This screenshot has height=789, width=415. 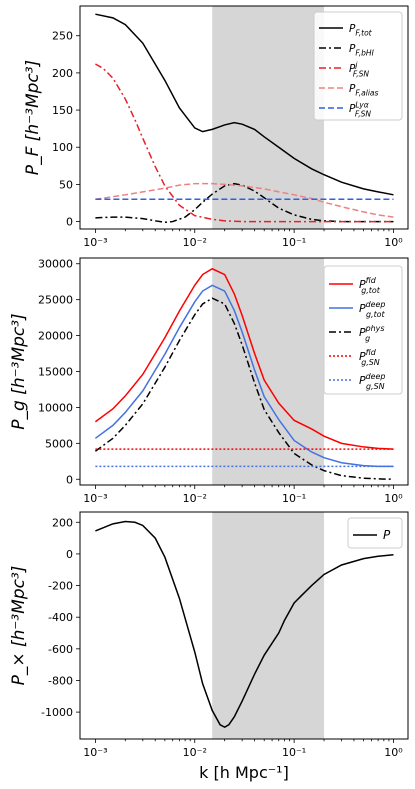 I want to click on legend-label: Pdeep g,SN, so click(x=372, y=381).